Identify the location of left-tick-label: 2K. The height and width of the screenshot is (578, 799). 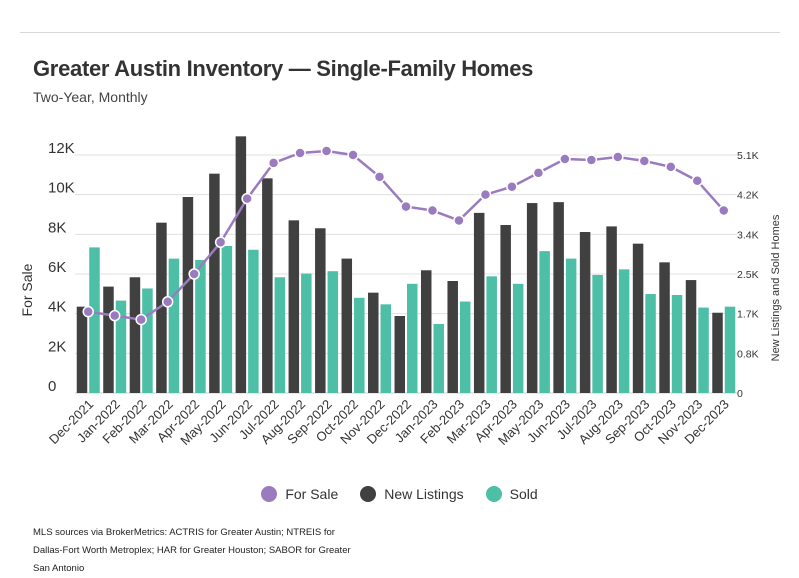
(57, 346).